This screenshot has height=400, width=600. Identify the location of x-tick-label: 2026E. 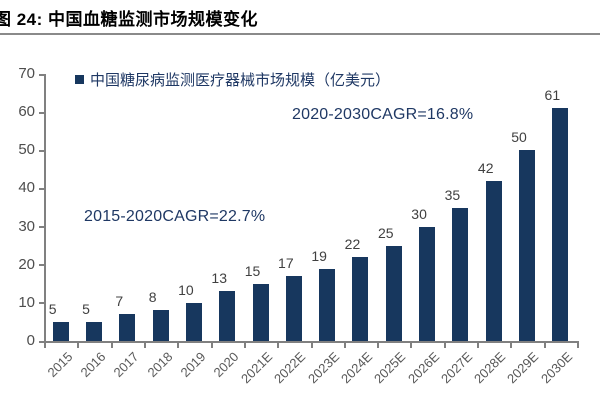
(423, 368).